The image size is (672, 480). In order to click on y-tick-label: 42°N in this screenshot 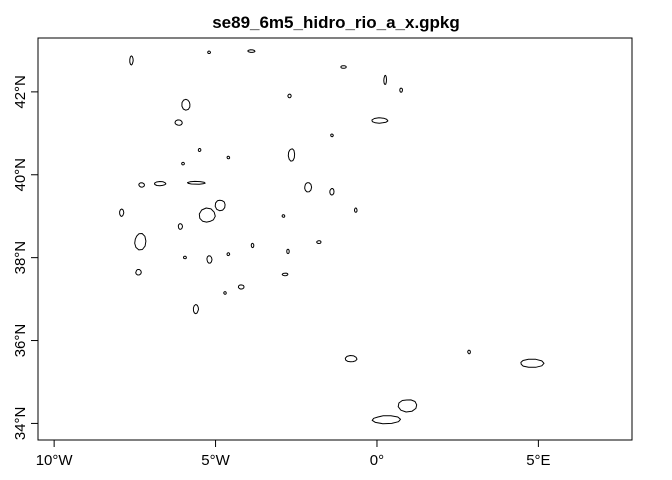, I will do `click(20, 92)`.